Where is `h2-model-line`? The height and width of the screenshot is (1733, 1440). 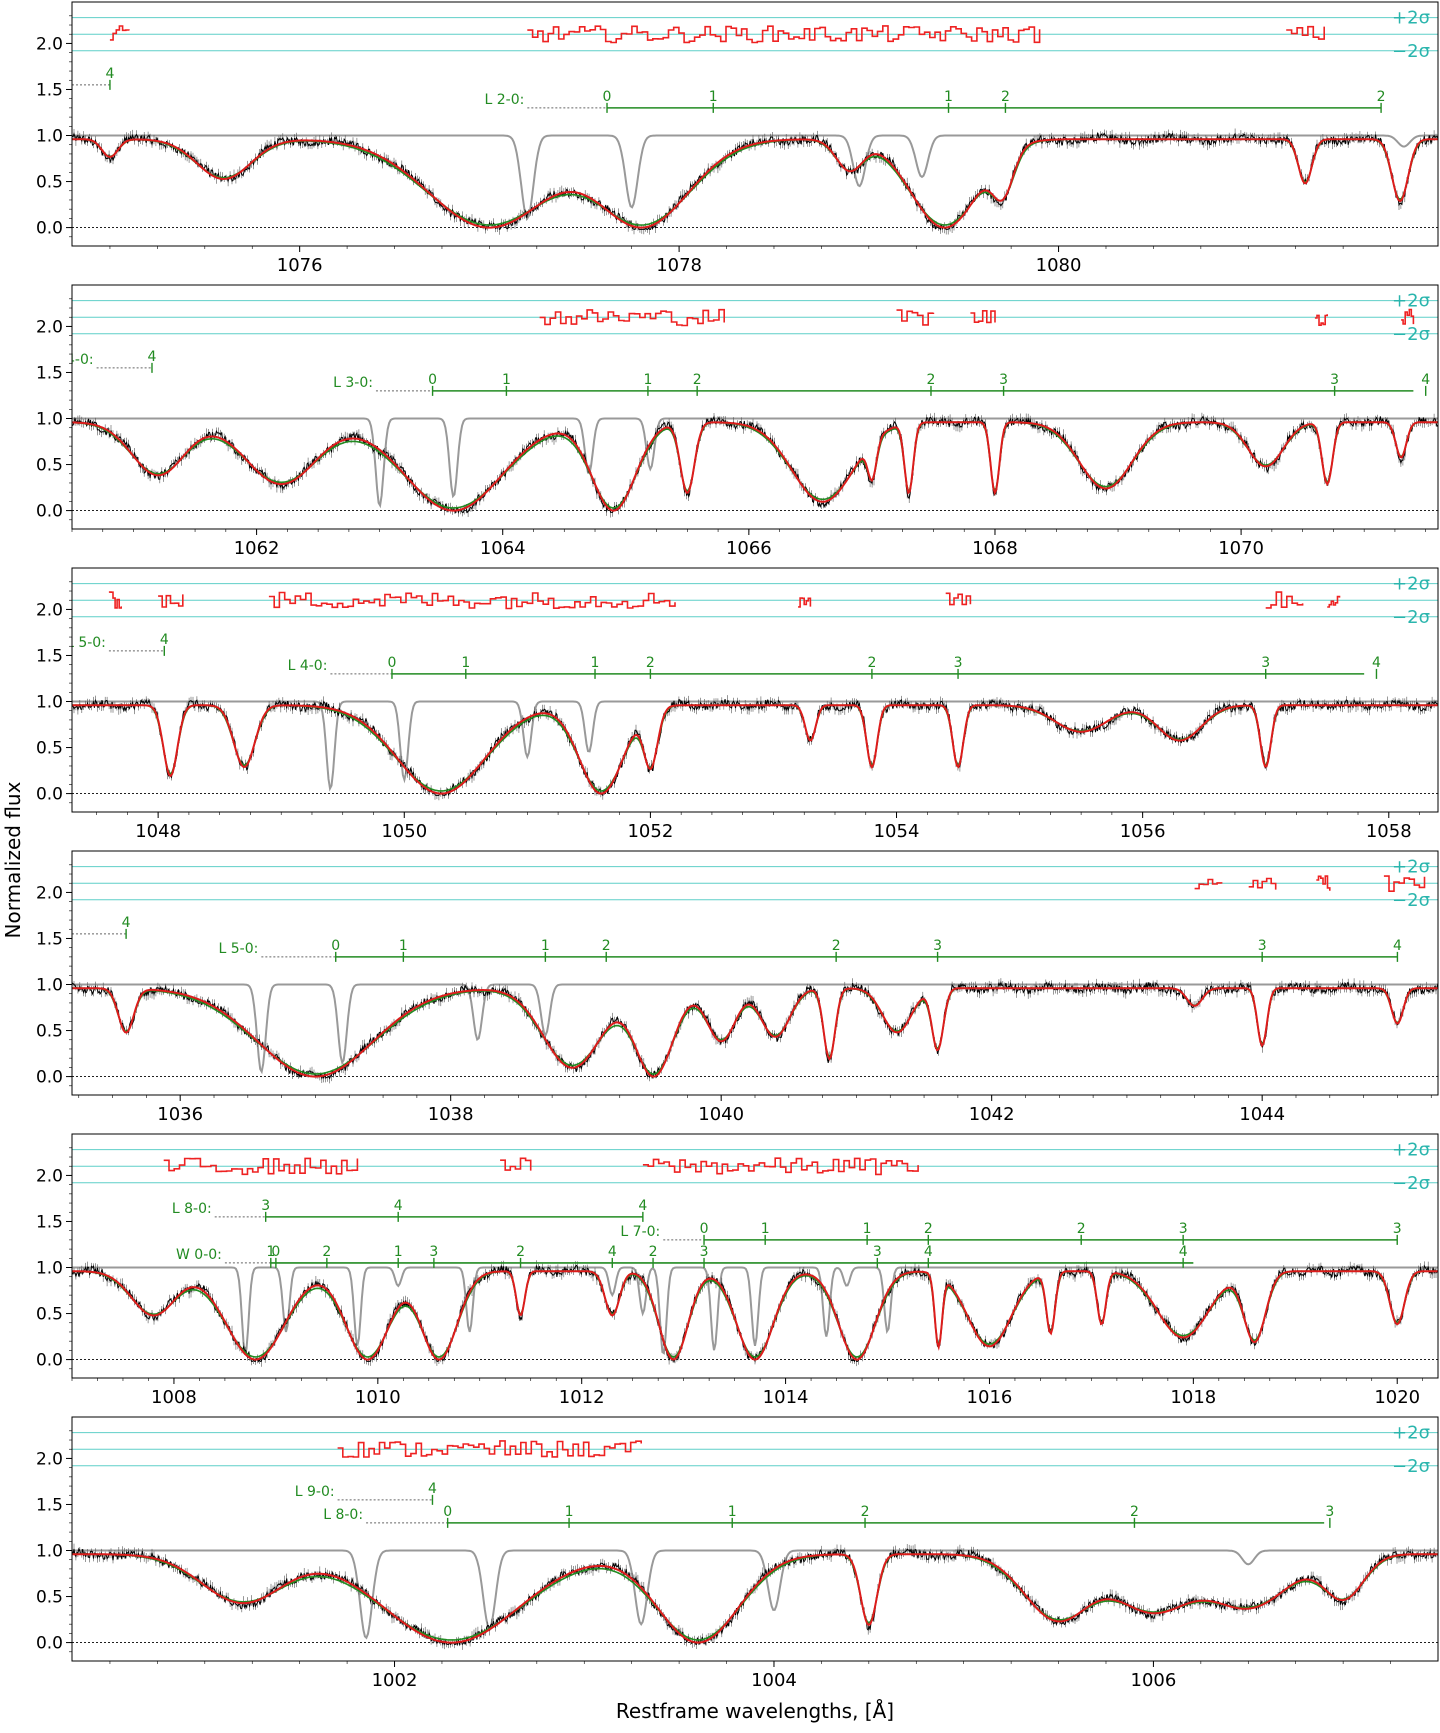 h2-model-line is located at coordinates (755, 1597).